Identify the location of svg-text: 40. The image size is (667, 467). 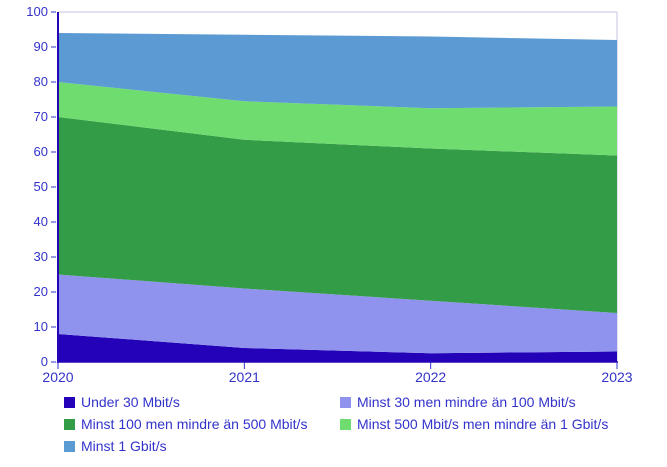
(41, 221).